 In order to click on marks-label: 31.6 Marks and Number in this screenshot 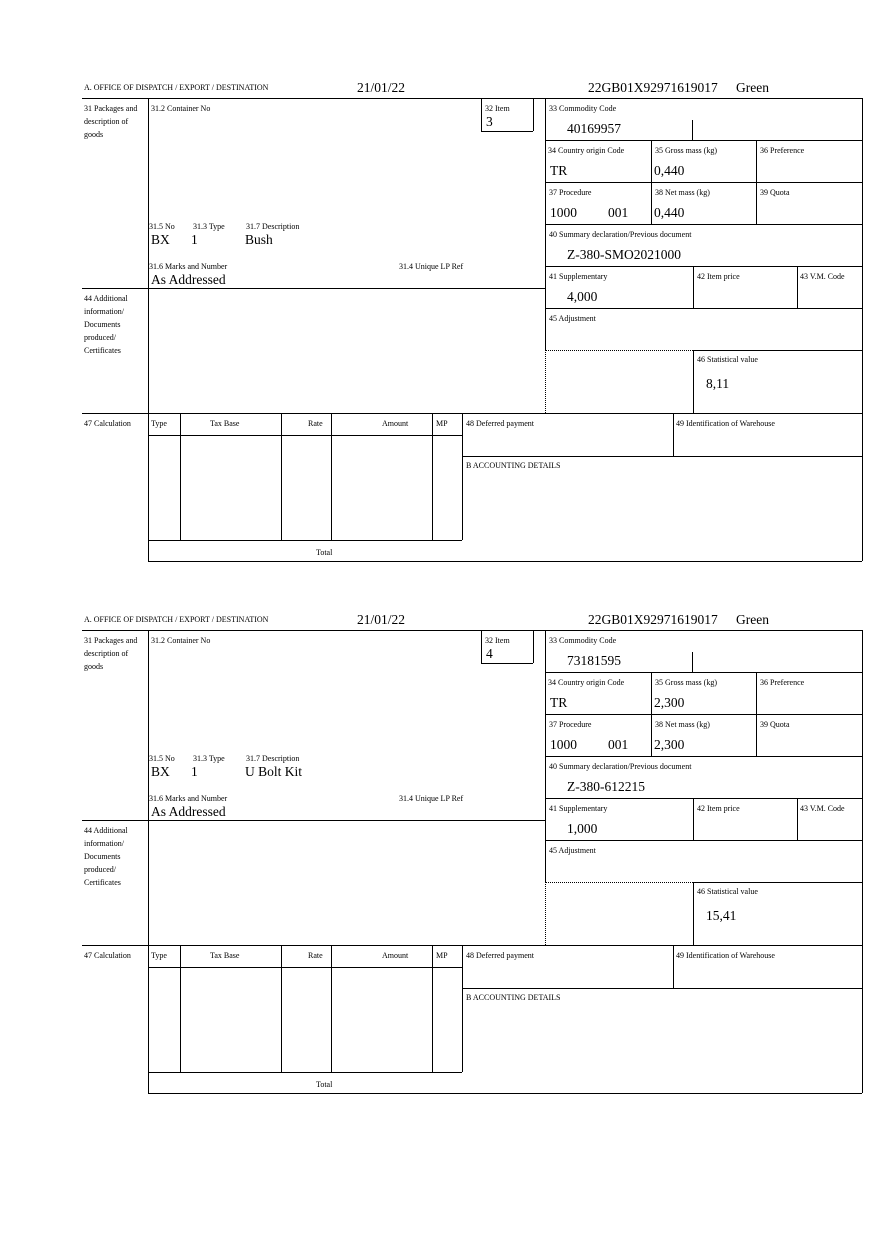, I will do `click(188, 266)`.